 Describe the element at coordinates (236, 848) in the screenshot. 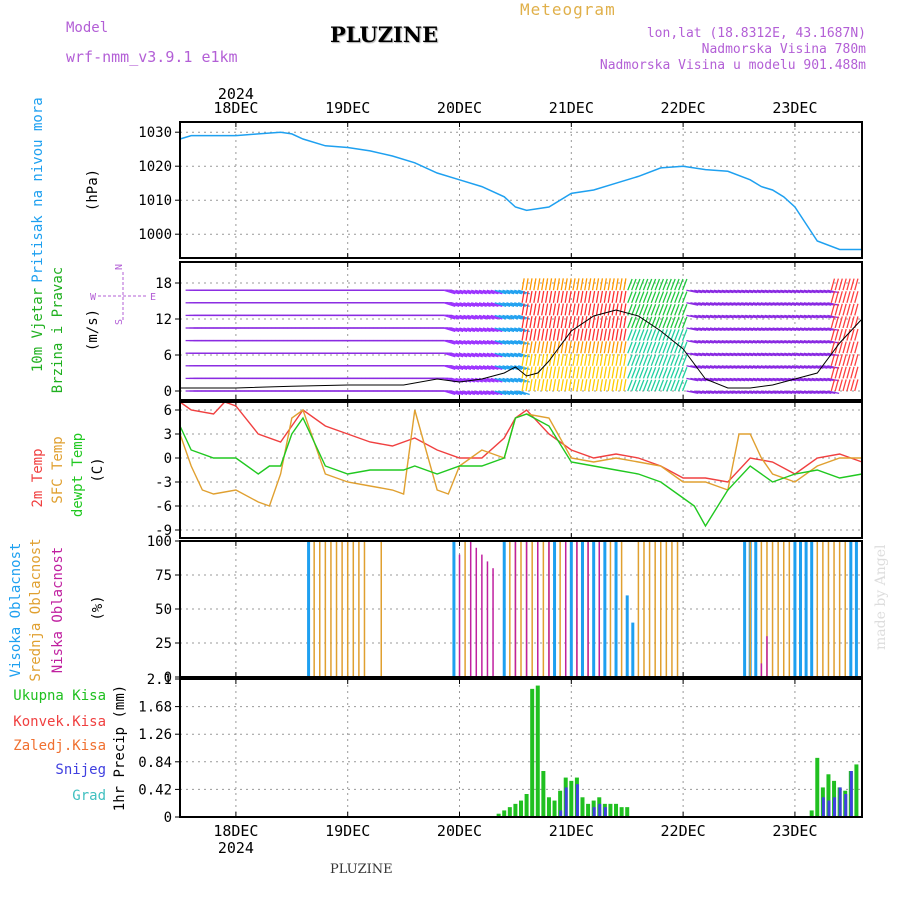

I see `year-label-bottom: 2024` at that location.